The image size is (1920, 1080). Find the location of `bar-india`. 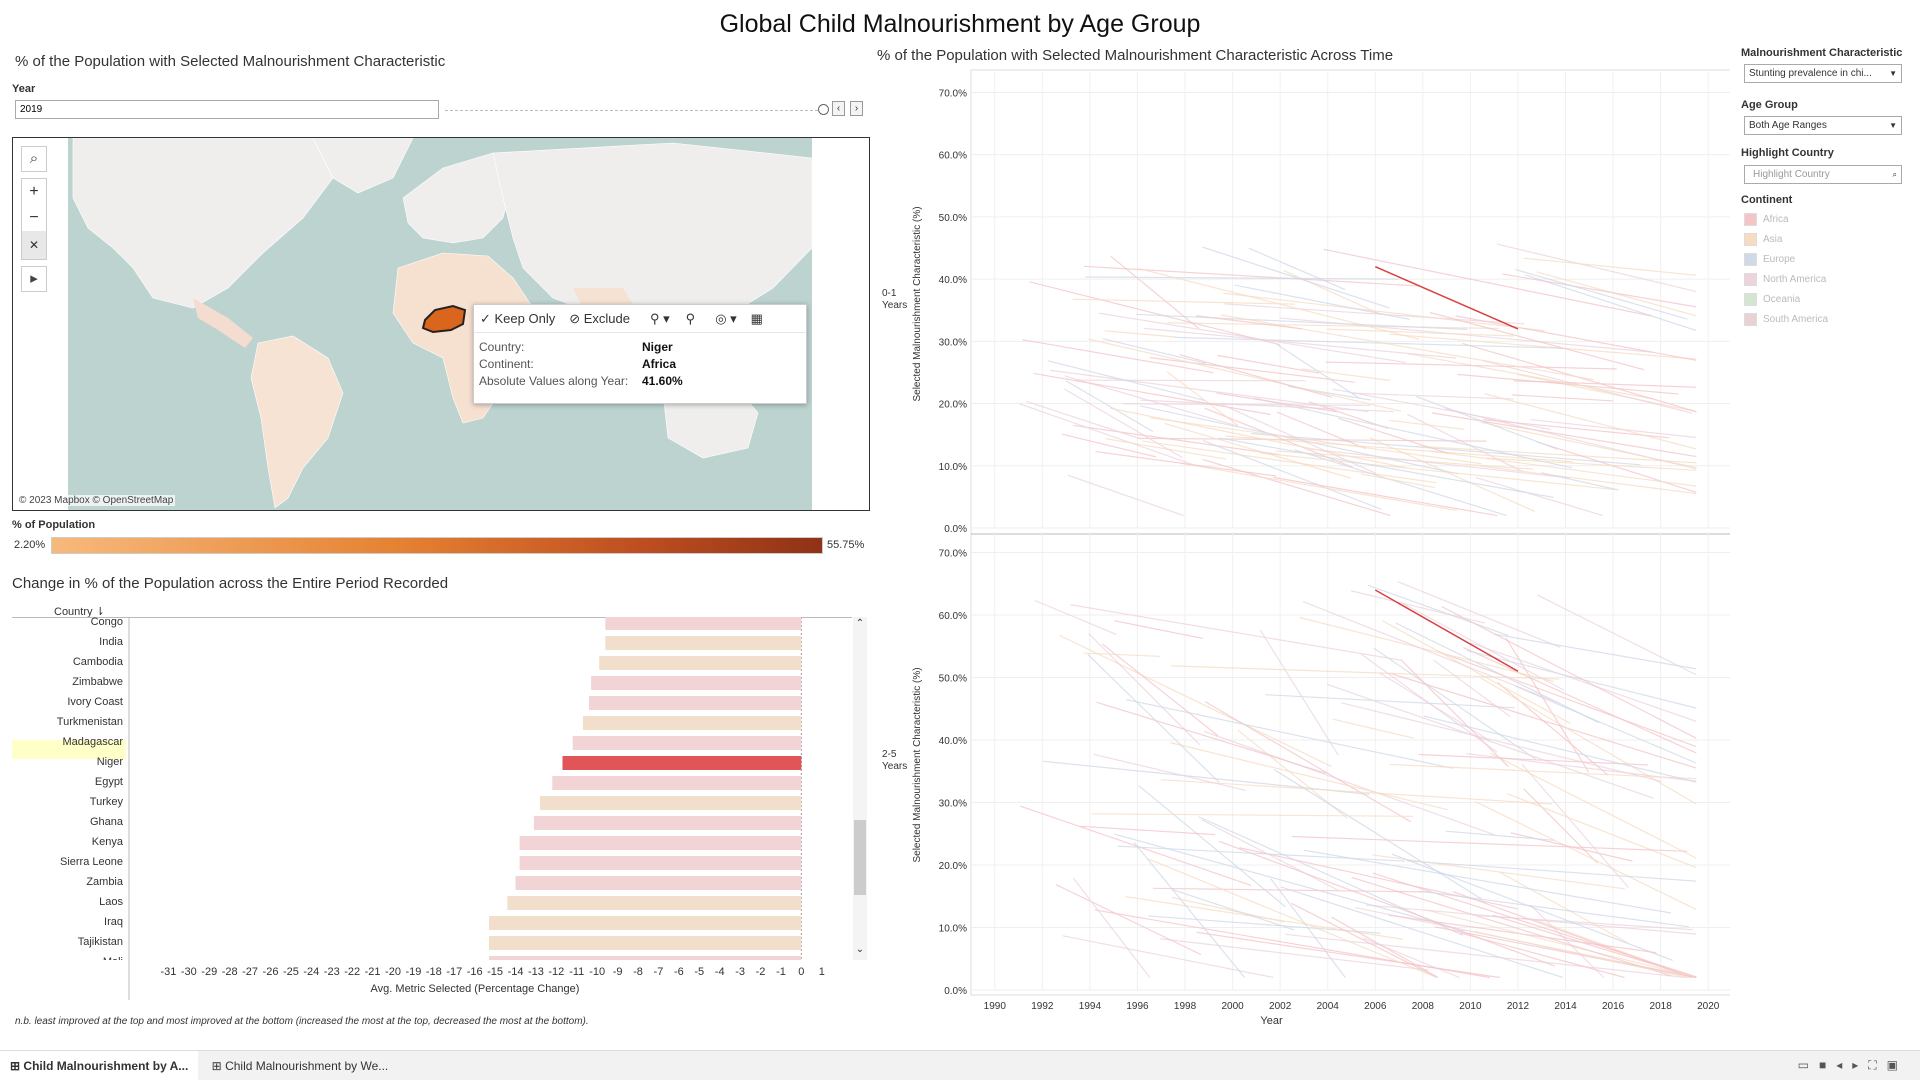

bar-india is located at coordinates (703, 643).